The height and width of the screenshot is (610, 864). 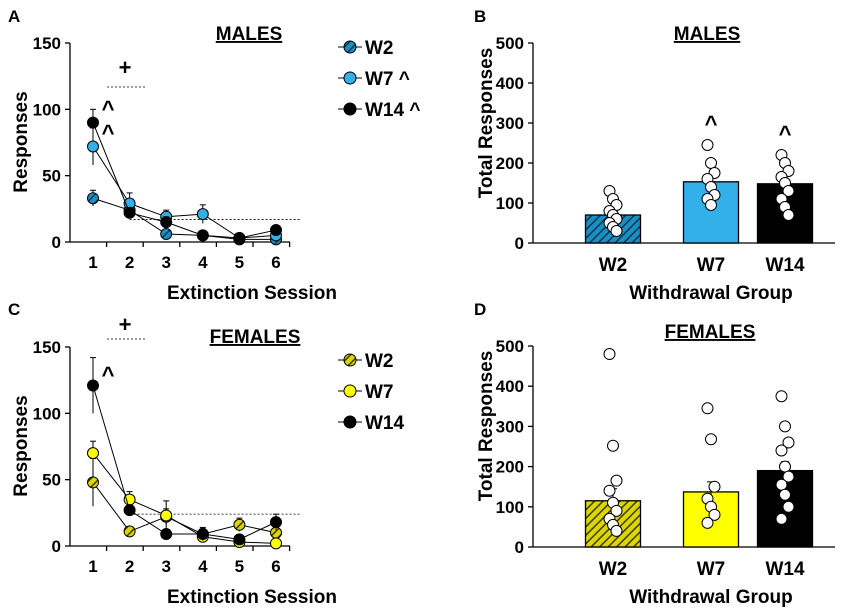 What do you see at coordinates (252, 293) in the screenshot?
I see `panel-a-xlabel: Extinction Session` at bounding box center [252, 293].